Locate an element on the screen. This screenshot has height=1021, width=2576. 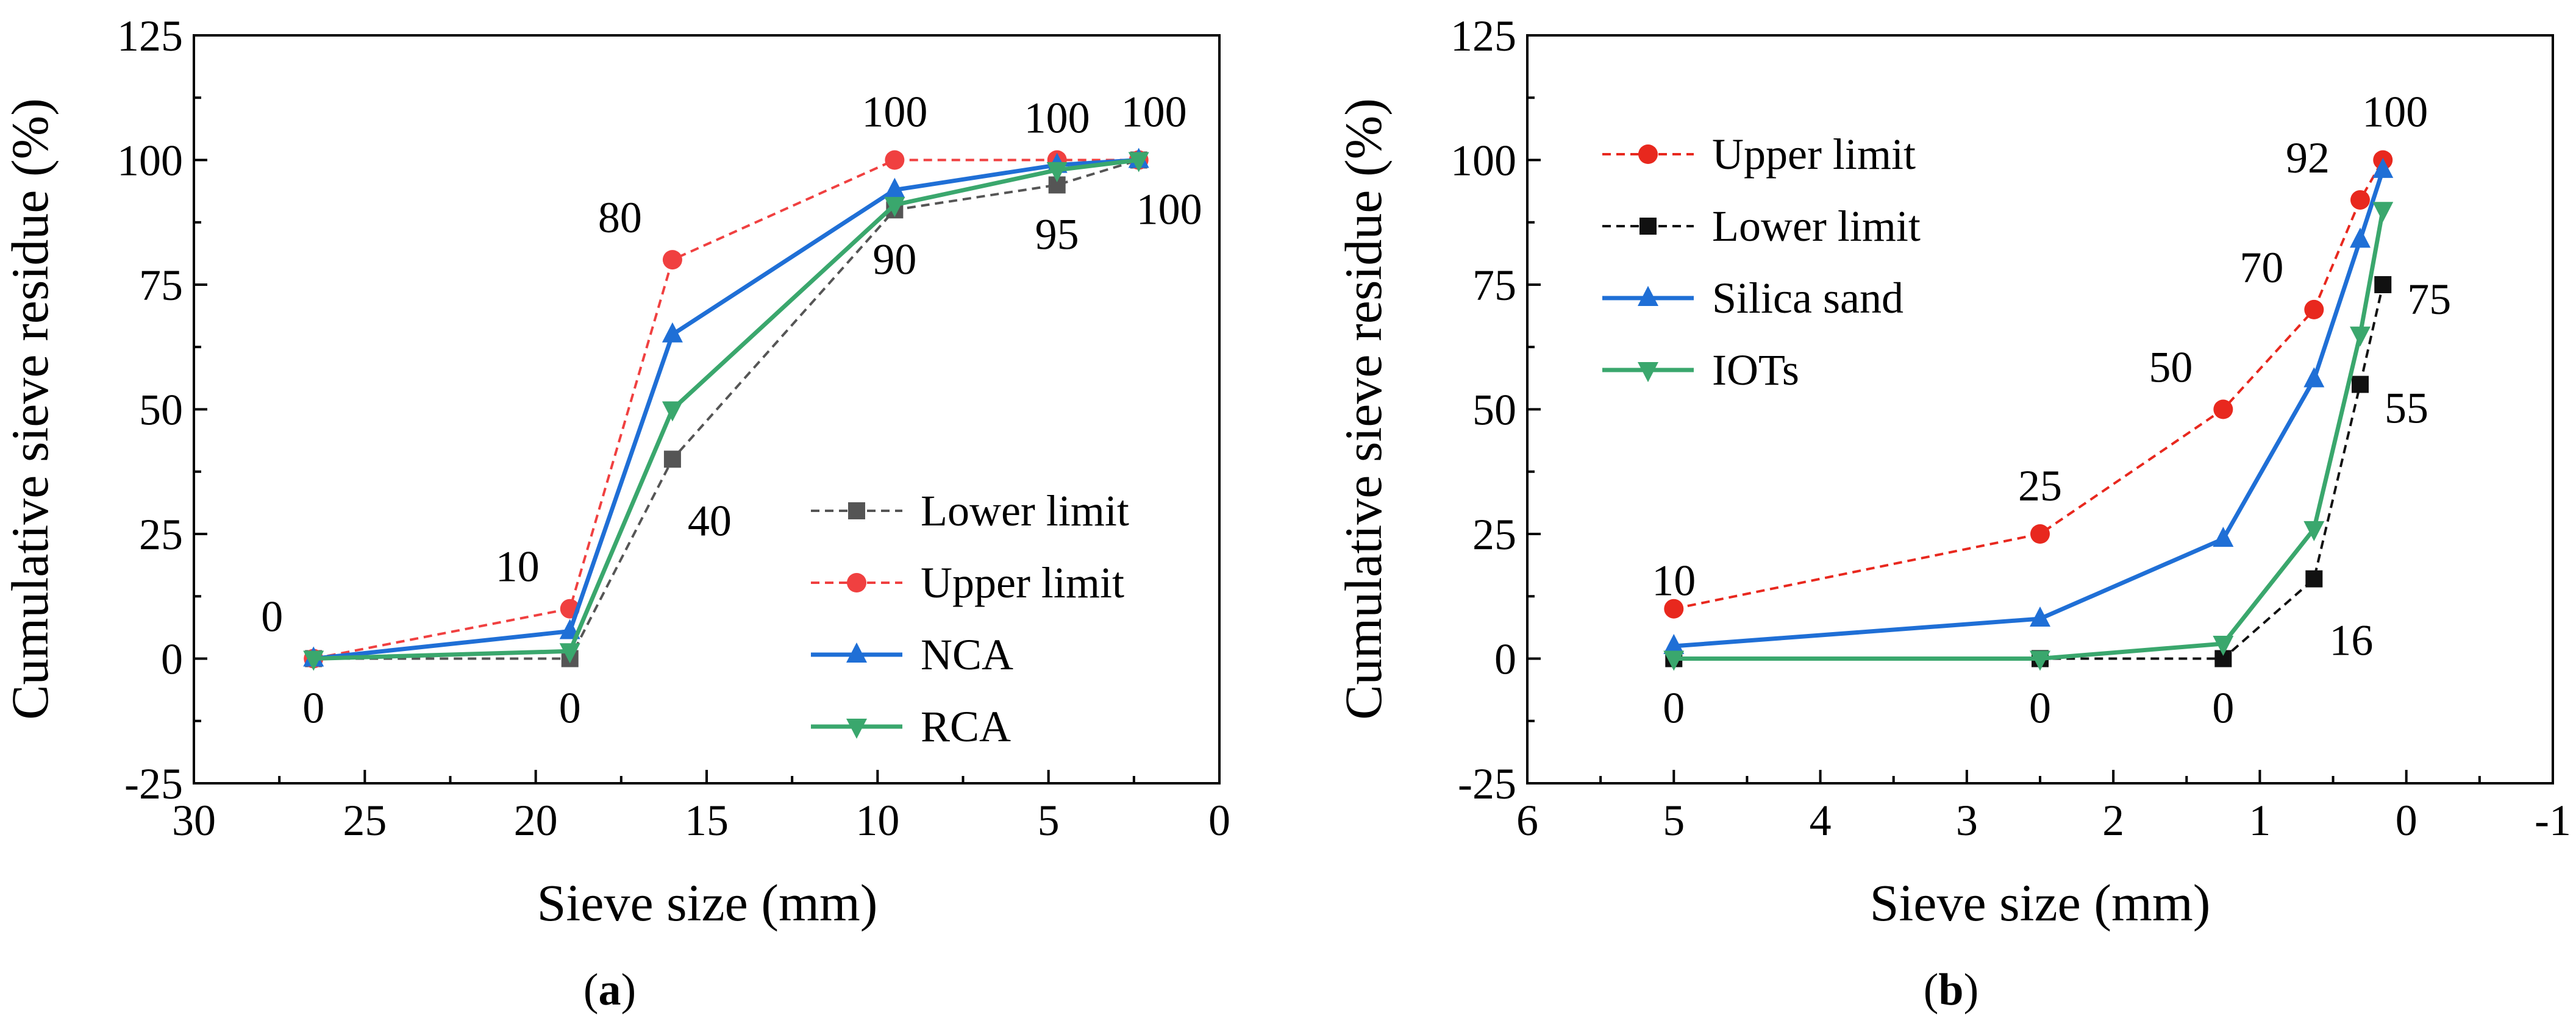
legend-item: Silica sand is located at coordinates (1753, 298).